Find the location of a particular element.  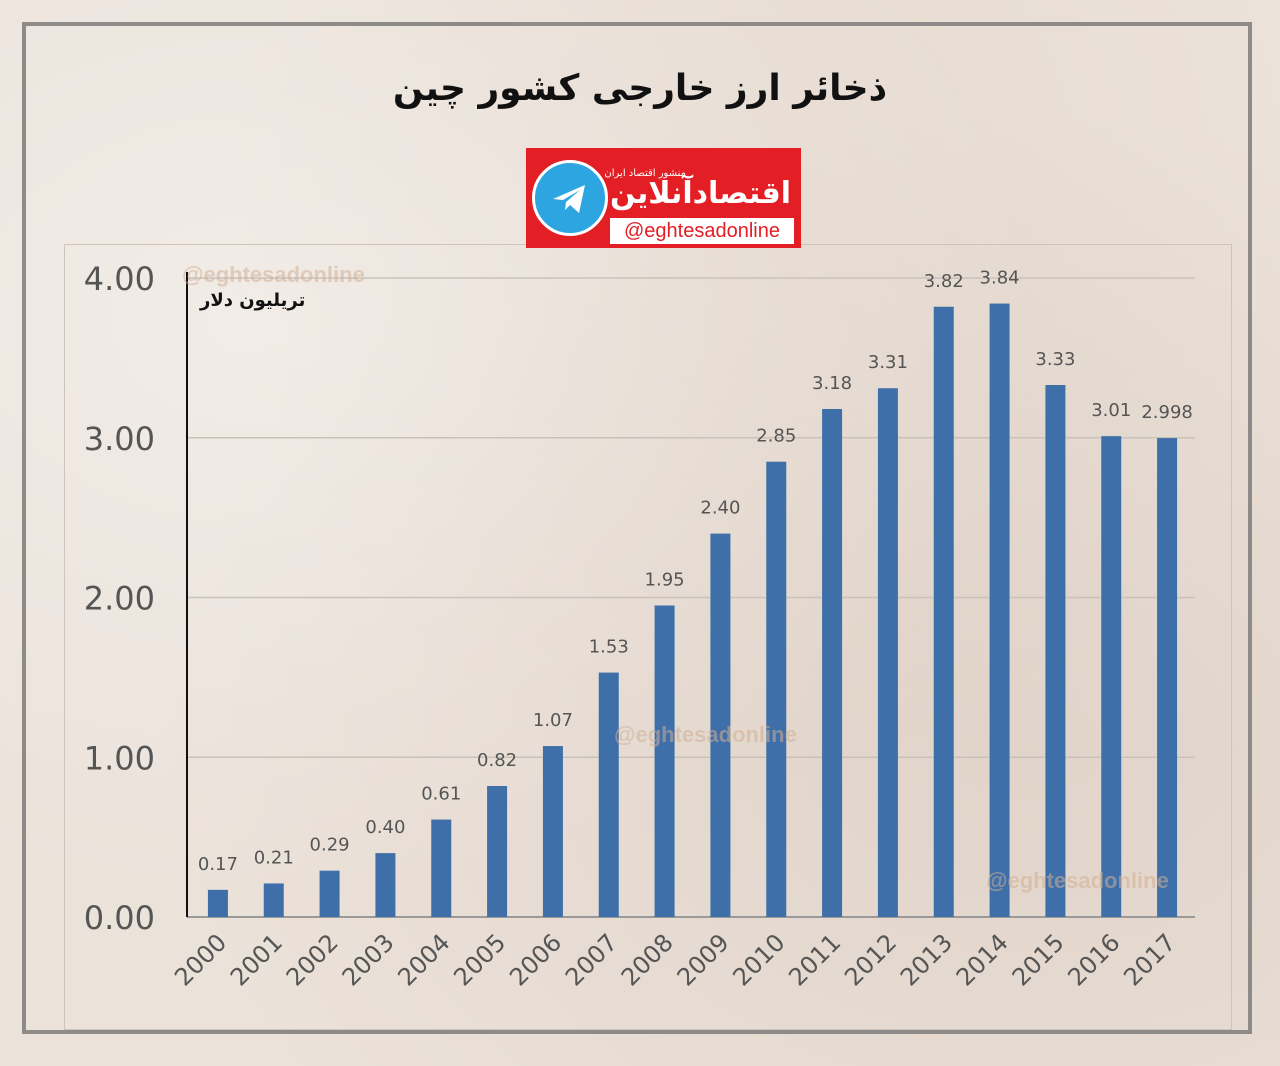

bar-2006 is located at coordinates (552, 831).